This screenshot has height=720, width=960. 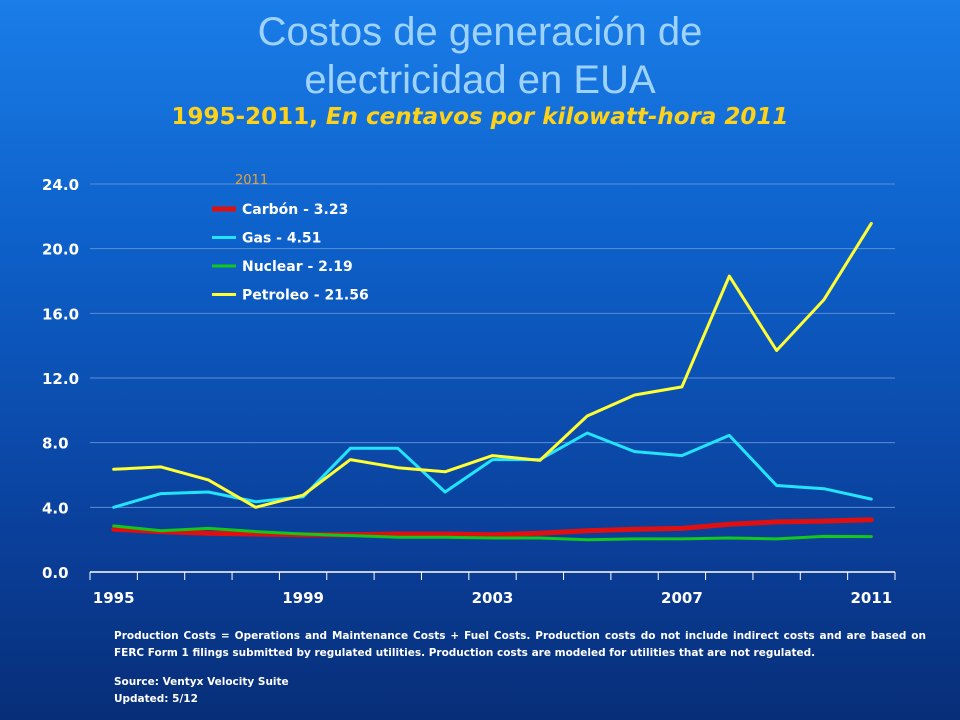 What do you see at coordinates (480, 80) in the screenshot?
I see `title-line-2: electricidad en EUA` at bounding box center [480, 80].